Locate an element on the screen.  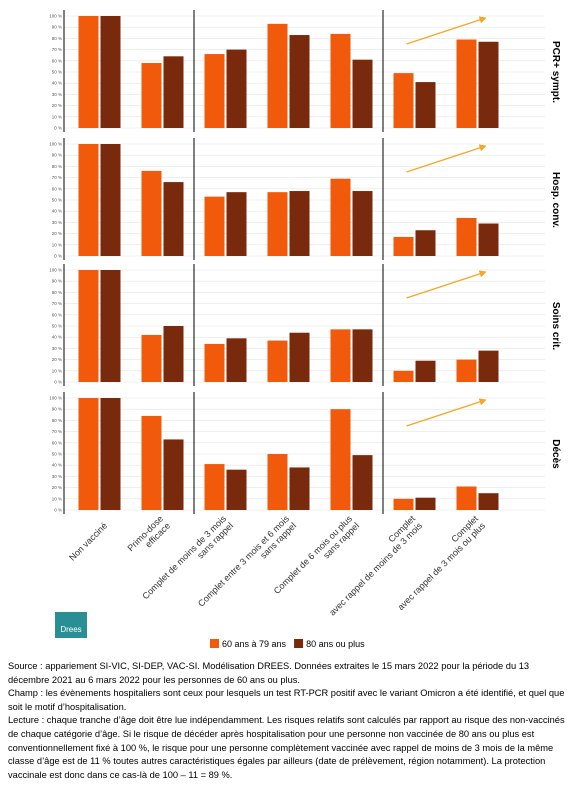
logo-box is located at coordinates (71, 625).